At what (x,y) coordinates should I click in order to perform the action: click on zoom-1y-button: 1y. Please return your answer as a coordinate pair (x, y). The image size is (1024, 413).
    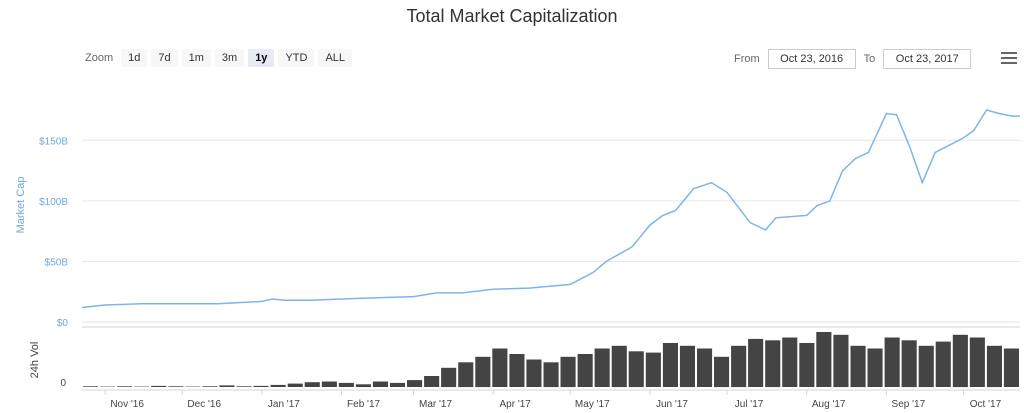
    Looking at the image, I should click on (261, 58).